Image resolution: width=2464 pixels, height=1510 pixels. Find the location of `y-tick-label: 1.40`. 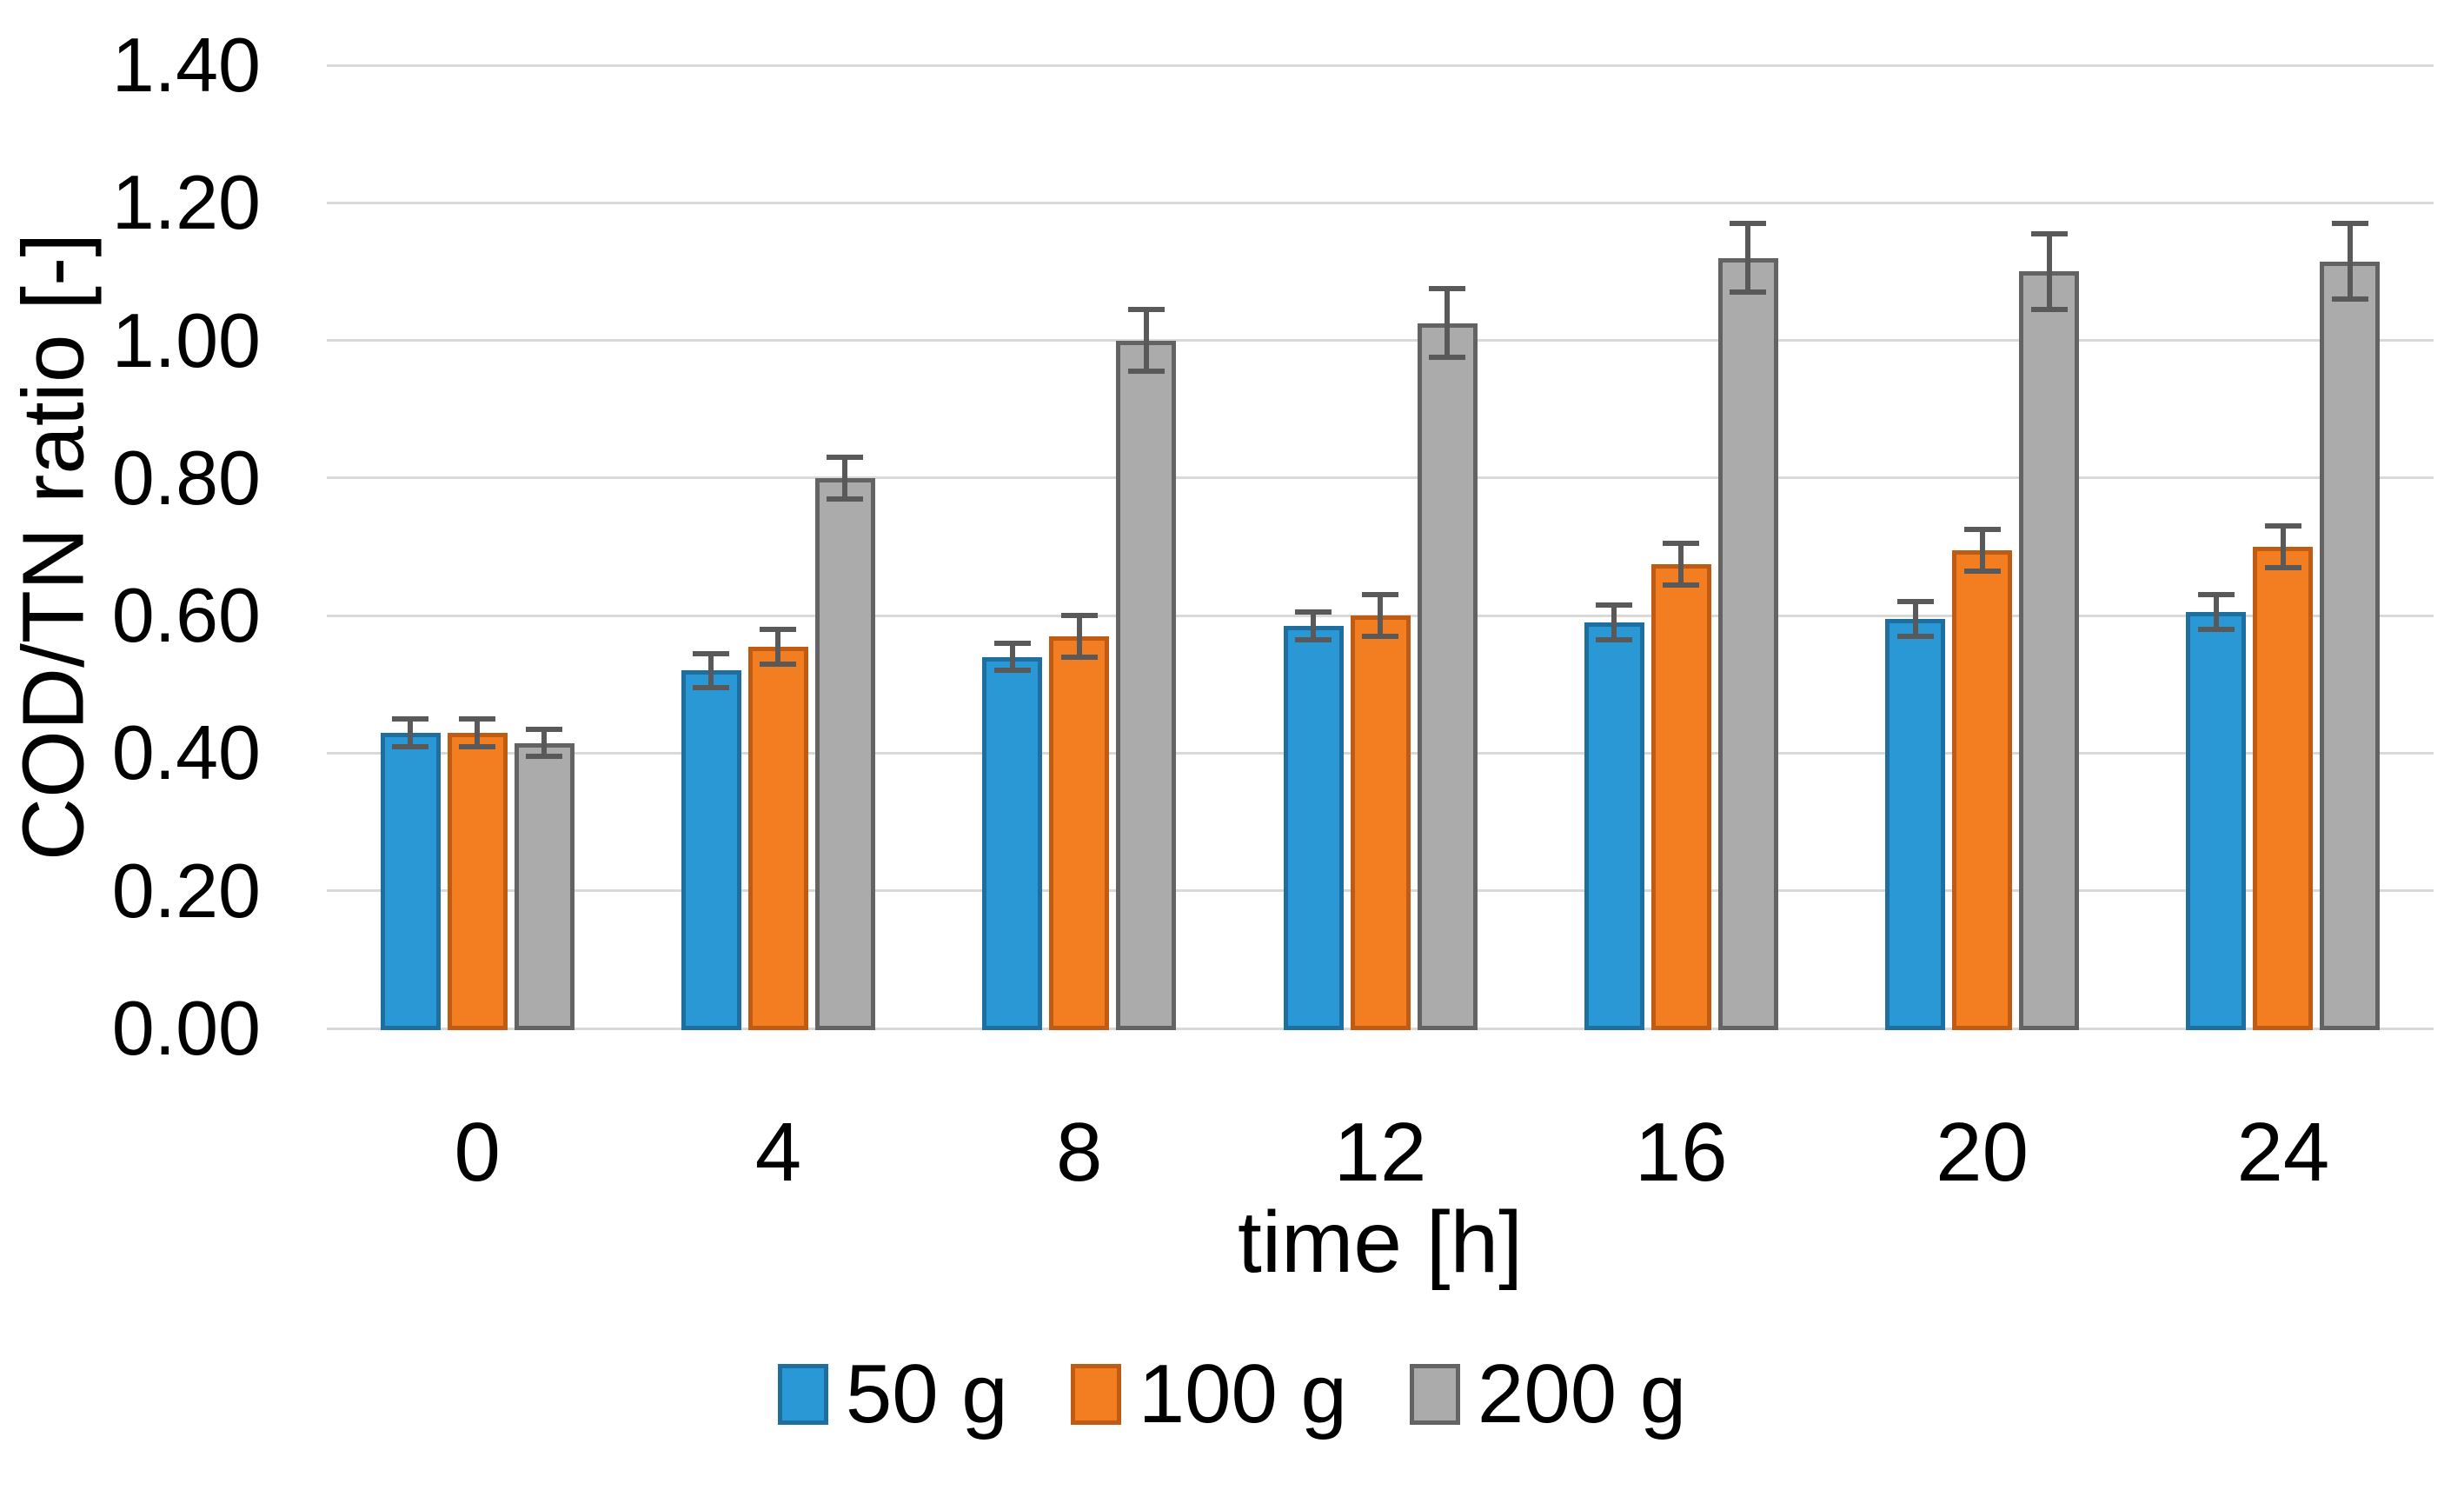

y-tick-label: 1.40 is located at coordinates (186, 65).